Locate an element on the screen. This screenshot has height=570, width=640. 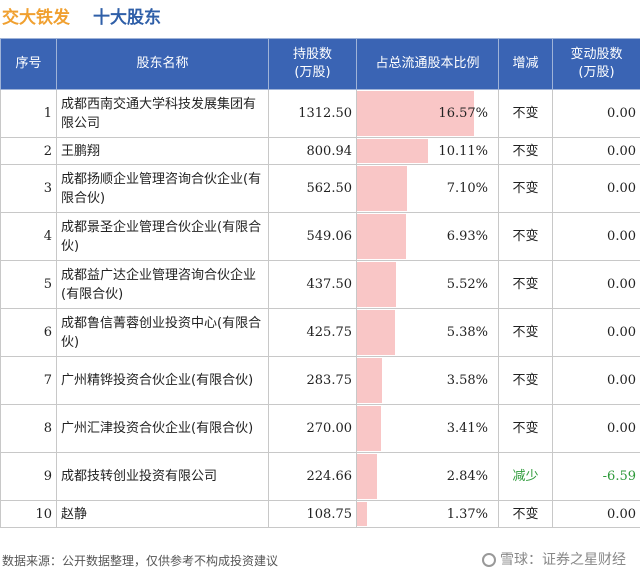
table-row: 1 成都西南交通大学科技发展集团有限公司 1312.50 16.57% 不变 0.00 is located at coordinates (320, 113).